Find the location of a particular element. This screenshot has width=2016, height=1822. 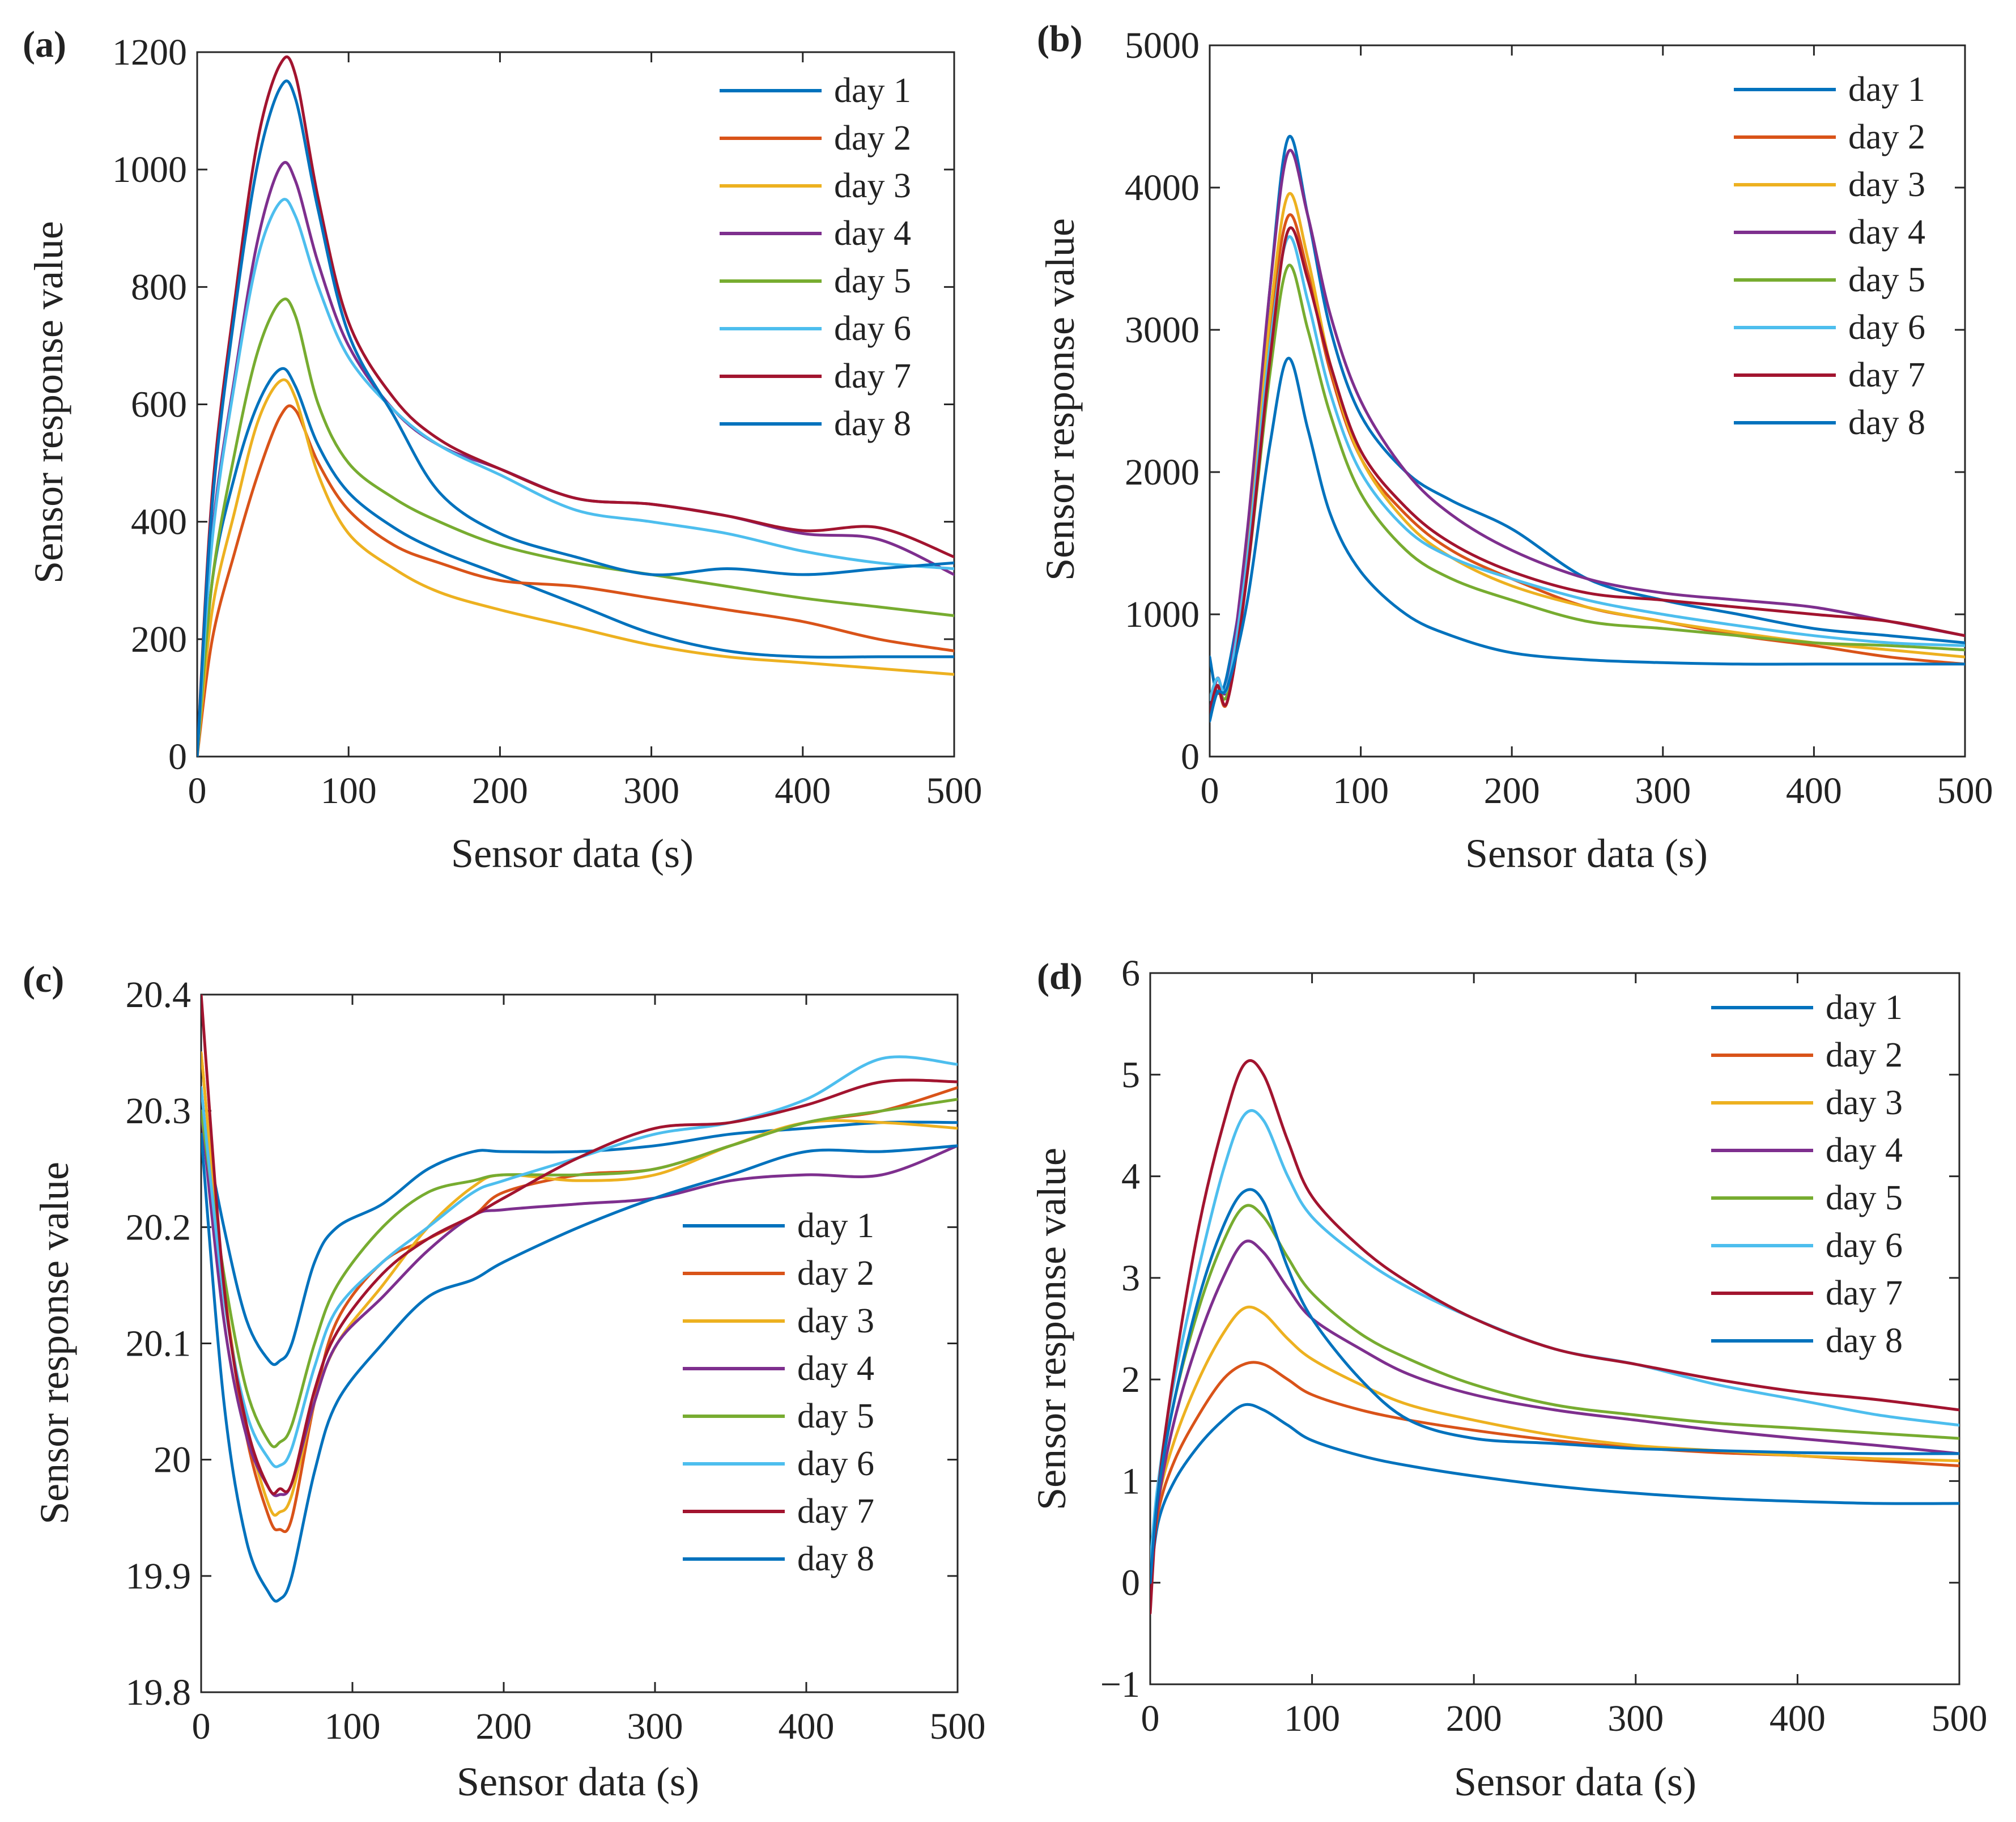

y-tick-label: 5 is located at coordinates (1130, 1075).